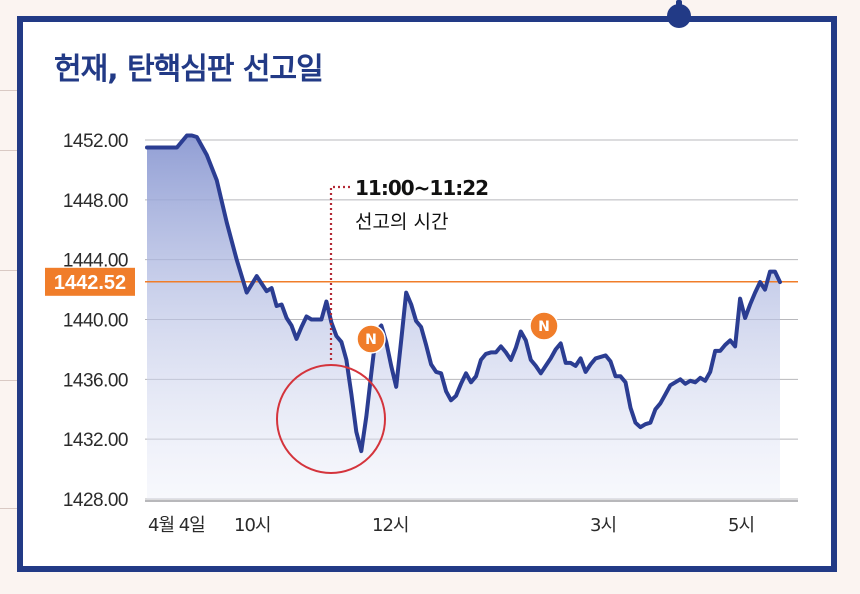 The width and height of the screenshot is (860, 594). Describe the element at coordinates (189, 69) in the screenshot. I see `chart-title: 헌재, 탄핵심판 선고일` at that location.